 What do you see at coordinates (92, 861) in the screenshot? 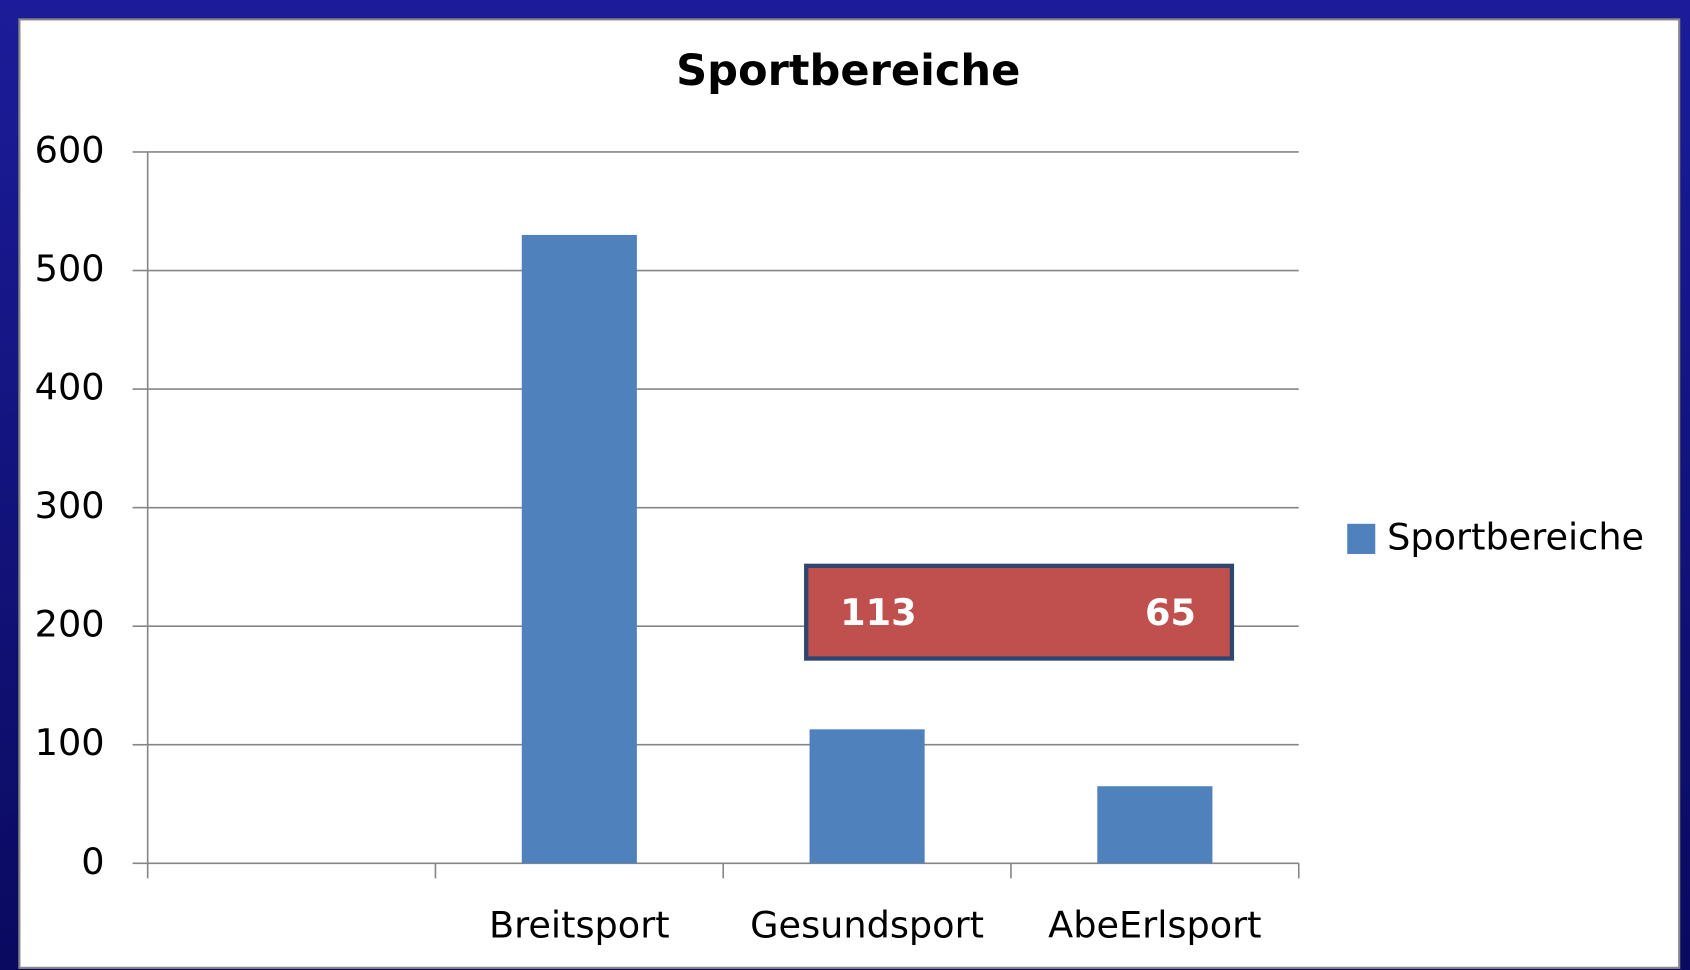
I see `y-tick-label: 0` at bounding box center [92, 861].